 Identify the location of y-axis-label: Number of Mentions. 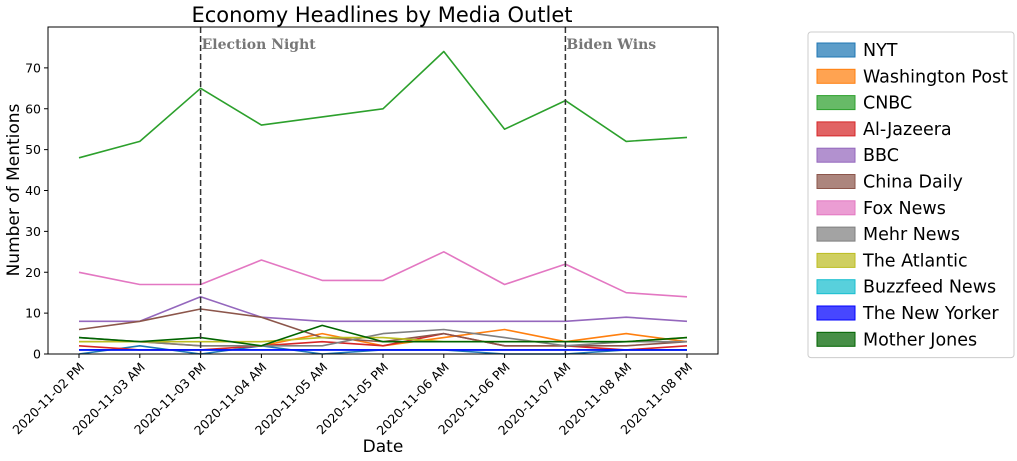
(14, 189).